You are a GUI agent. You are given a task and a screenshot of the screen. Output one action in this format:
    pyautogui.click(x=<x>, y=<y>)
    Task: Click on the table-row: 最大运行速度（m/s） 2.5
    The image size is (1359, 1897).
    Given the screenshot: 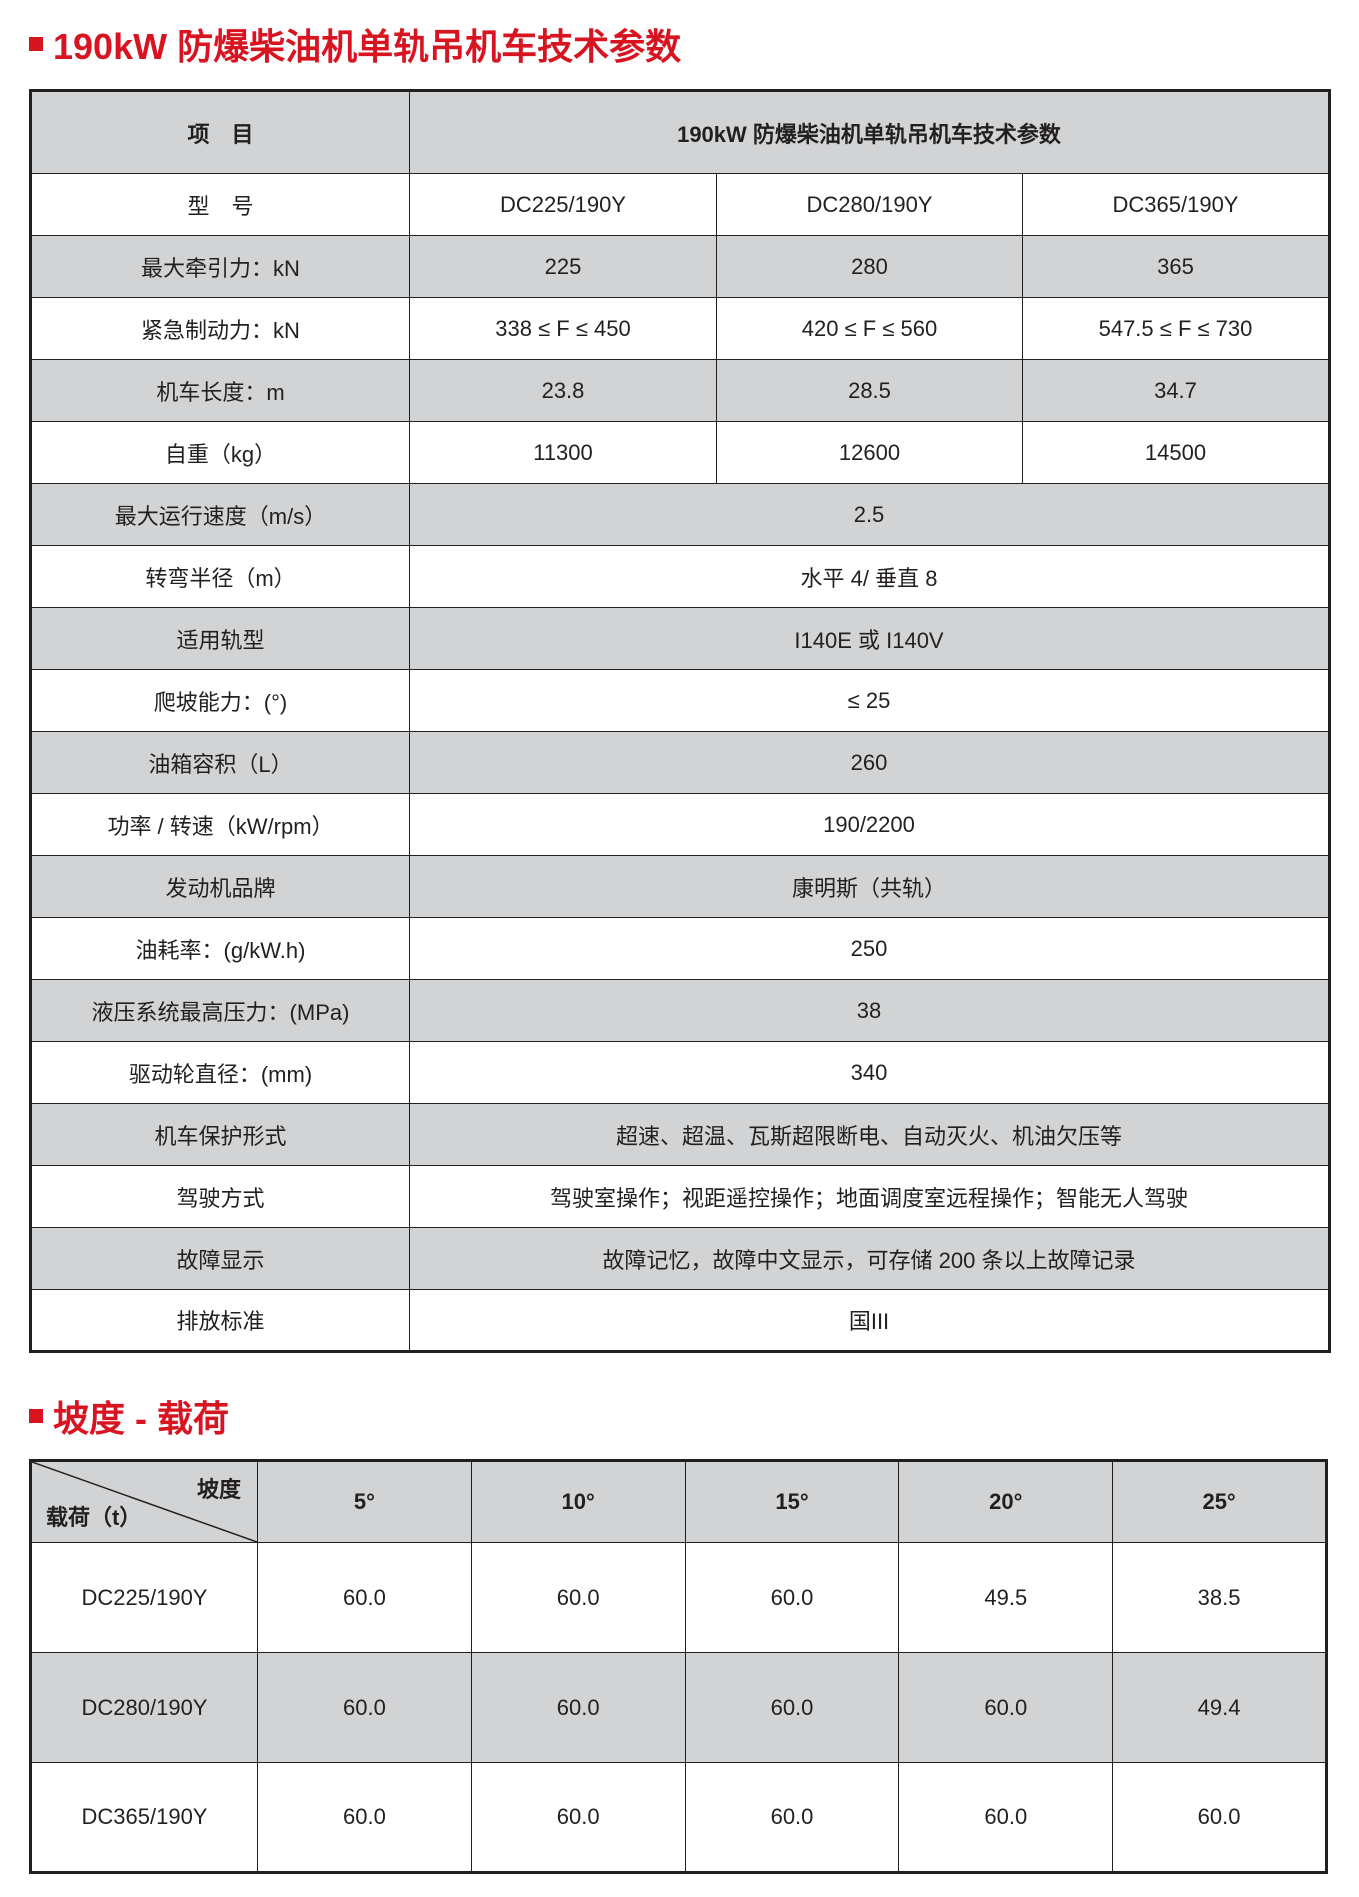 What is the action you would take?
    pyautogui.click(x=680, y=514)
    